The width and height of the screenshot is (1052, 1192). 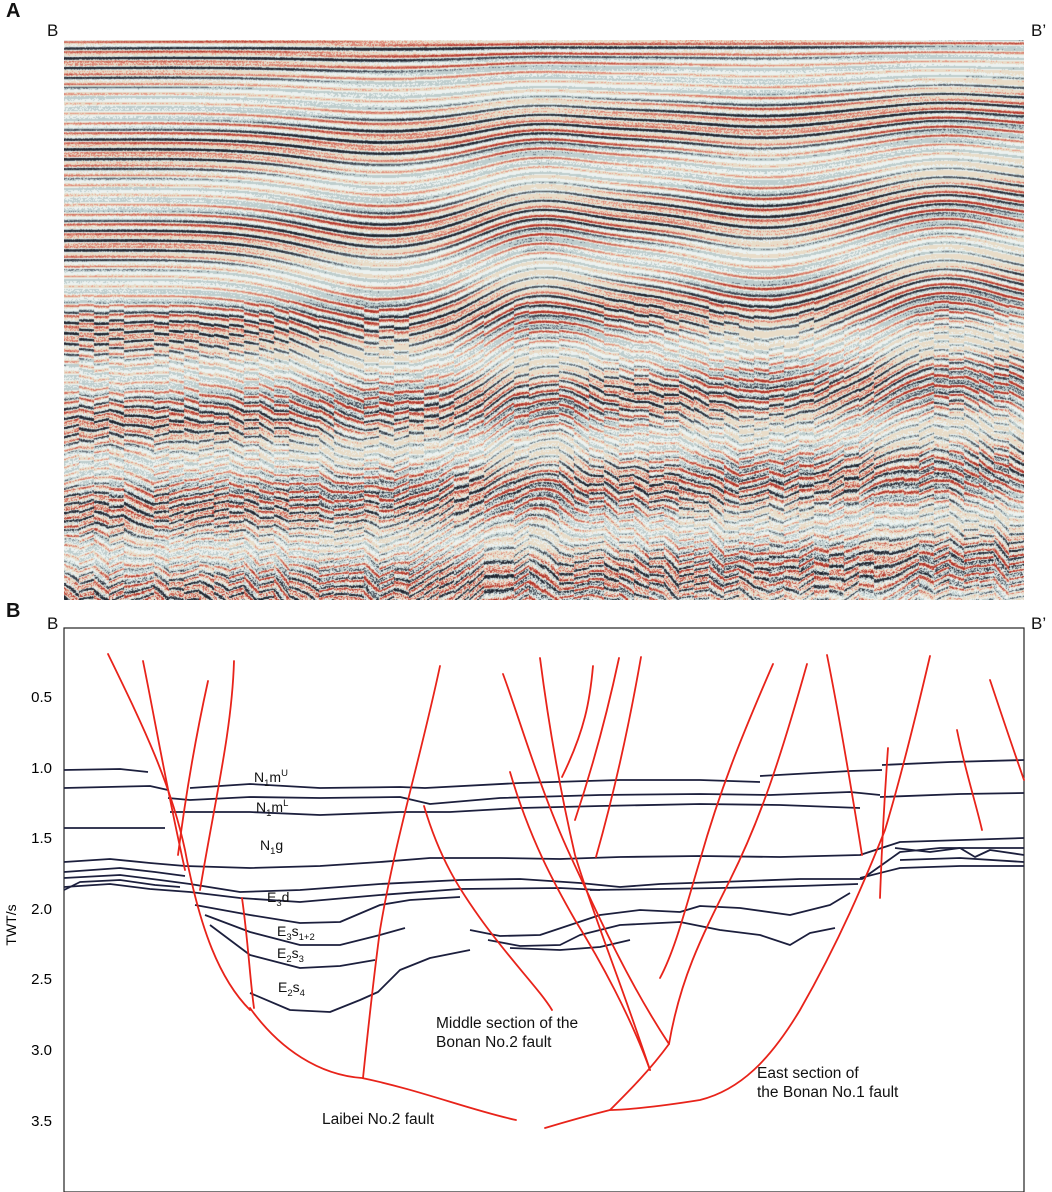 I want to click on formation-label-e3d: E3d, so click(x=278, y=899).